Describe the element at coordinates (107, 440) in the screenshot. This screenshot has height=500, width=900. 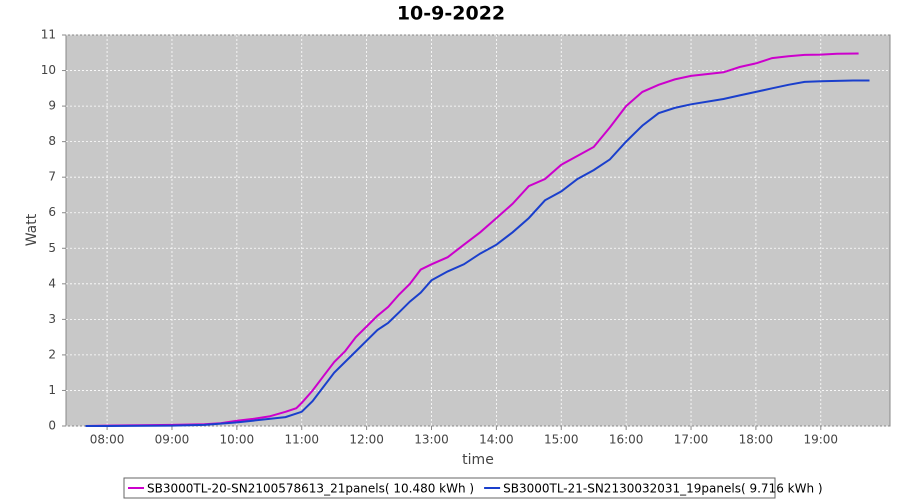
I see `x-tick-label: 08:00` at that location.